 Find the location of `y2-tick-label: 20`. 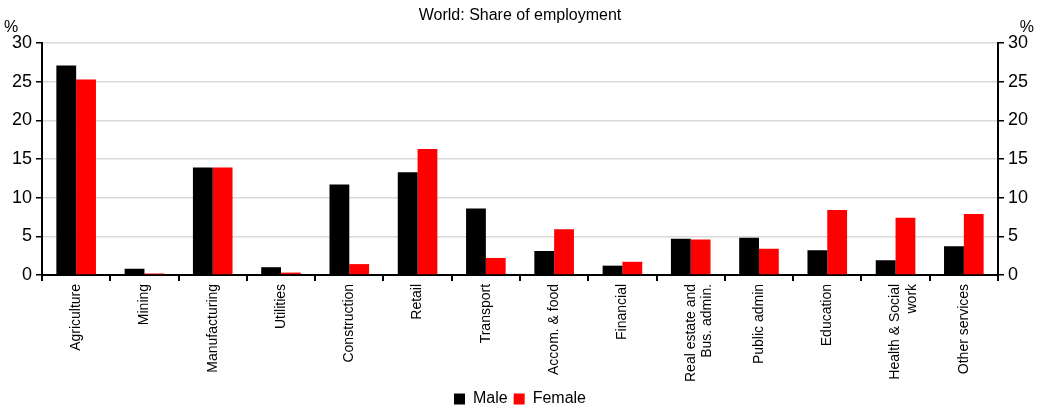

y2-tick-label: 20 is located at coordinates (1018, 119).